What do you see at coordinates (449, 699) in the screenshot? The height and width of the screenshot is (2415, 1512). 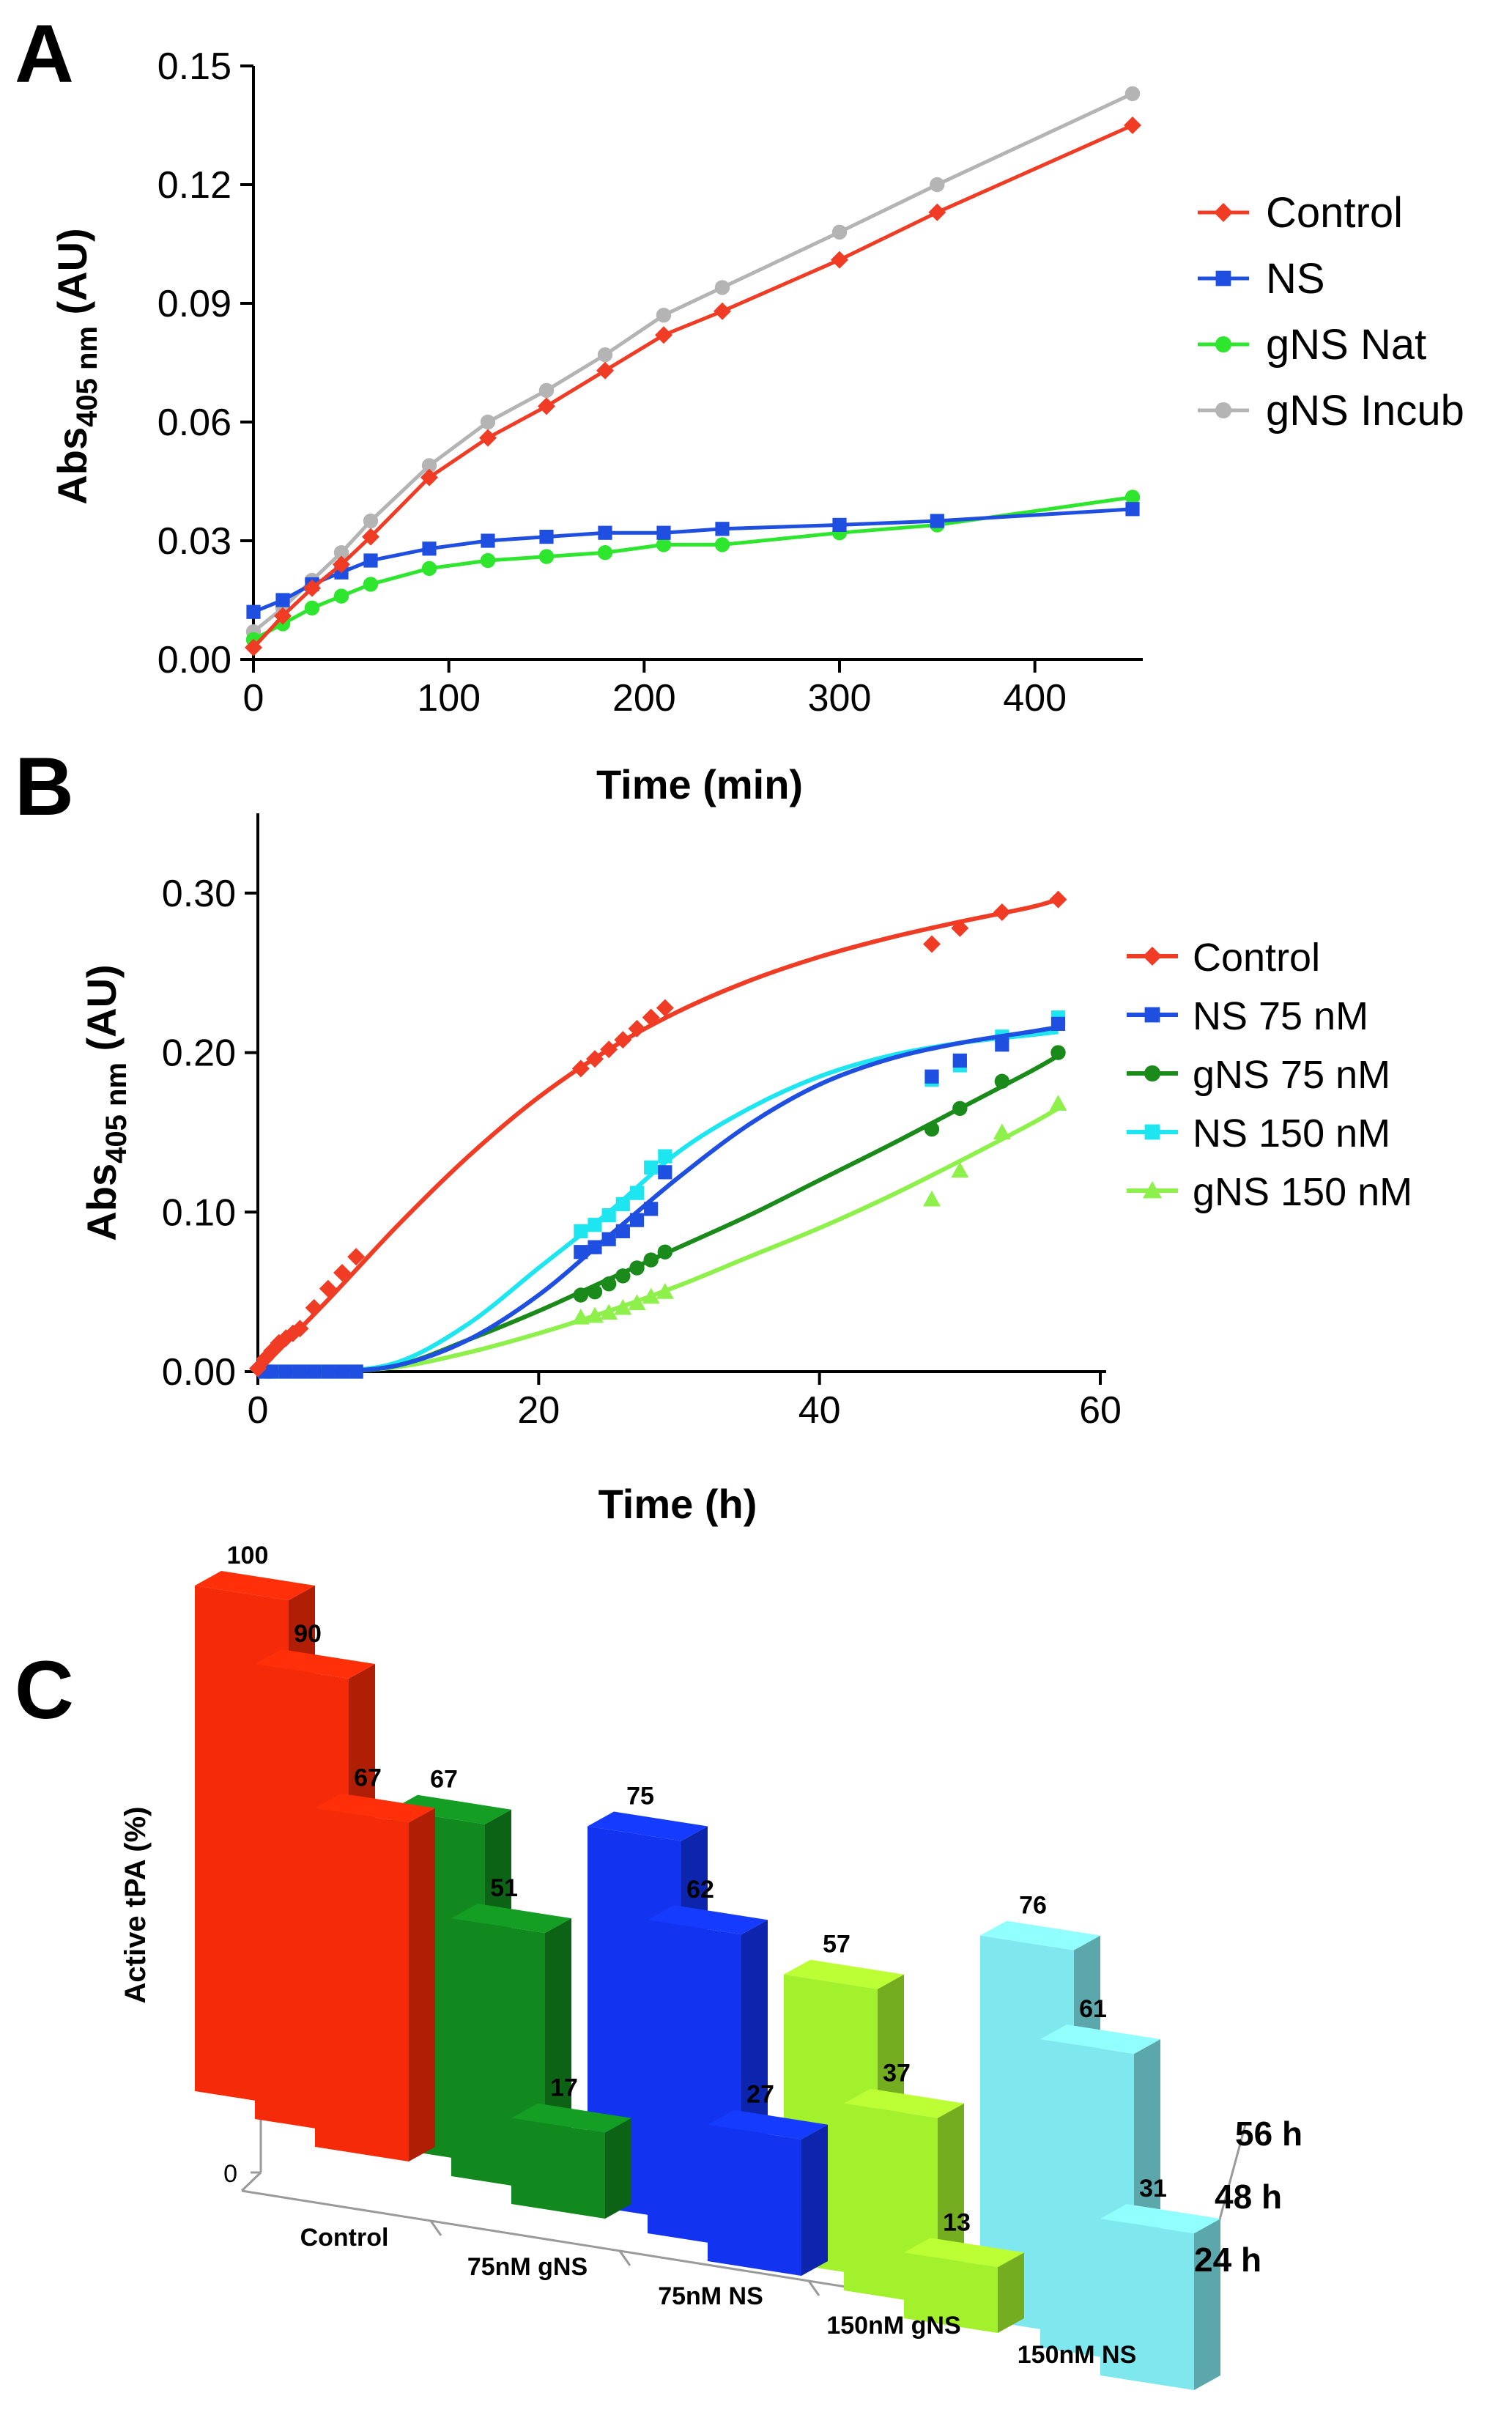 I see `panel-a-x-tick-label: 100` at bounding box center [449, 699].